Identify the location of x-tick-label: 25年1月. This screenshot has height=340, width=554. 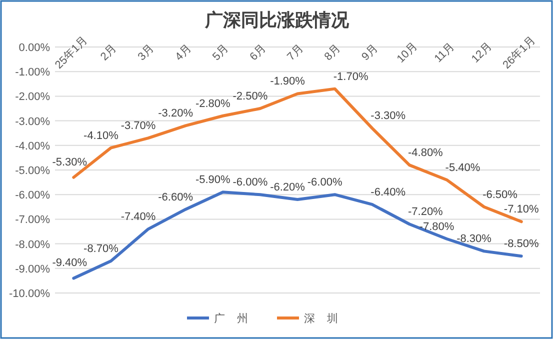
(71, 53).